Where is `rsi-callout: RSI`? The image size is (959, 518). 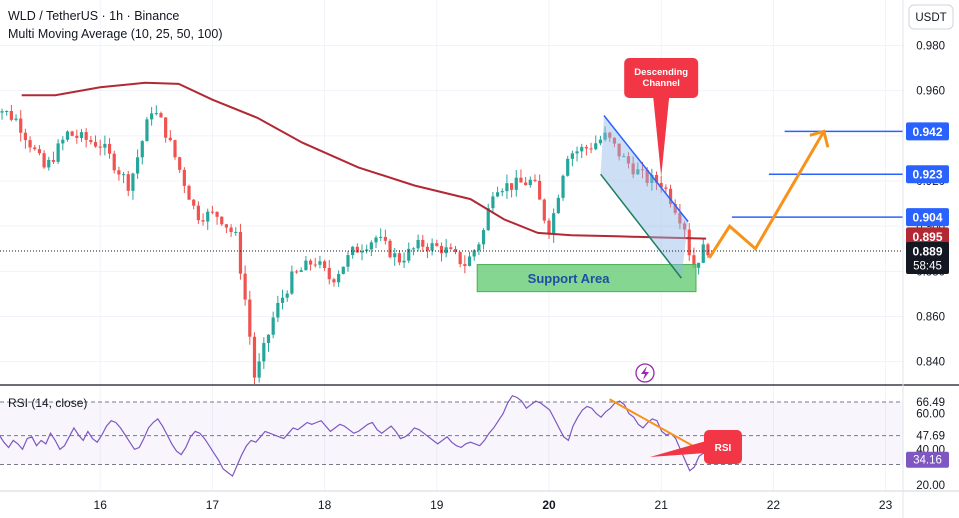 rsi-callout: RSI is located at coordinates (696, 447).